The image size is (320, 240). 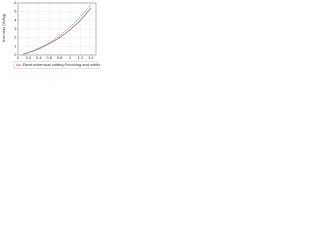 I want to click on x-tick-label: 0.8, so click(x=60, y=57).